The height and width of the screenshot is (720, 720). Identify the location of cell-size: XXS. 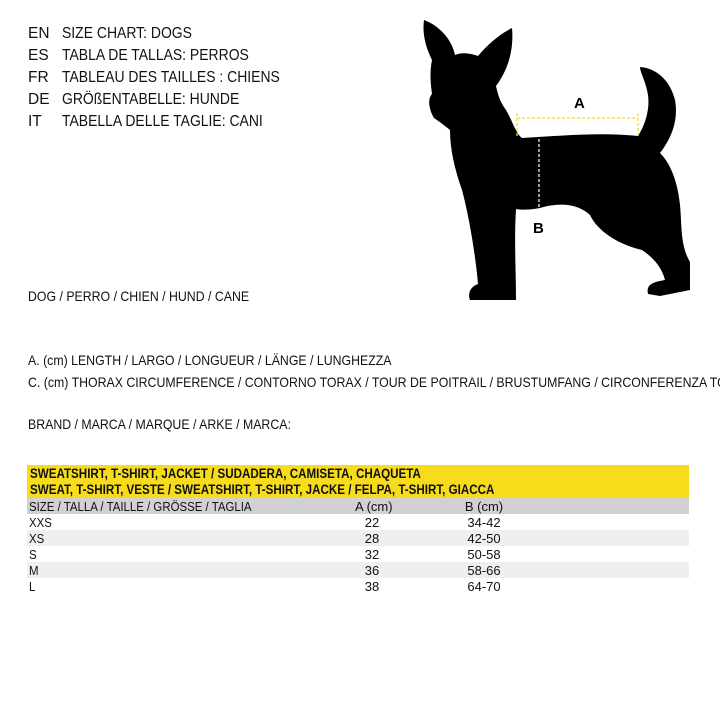
(40, 522).